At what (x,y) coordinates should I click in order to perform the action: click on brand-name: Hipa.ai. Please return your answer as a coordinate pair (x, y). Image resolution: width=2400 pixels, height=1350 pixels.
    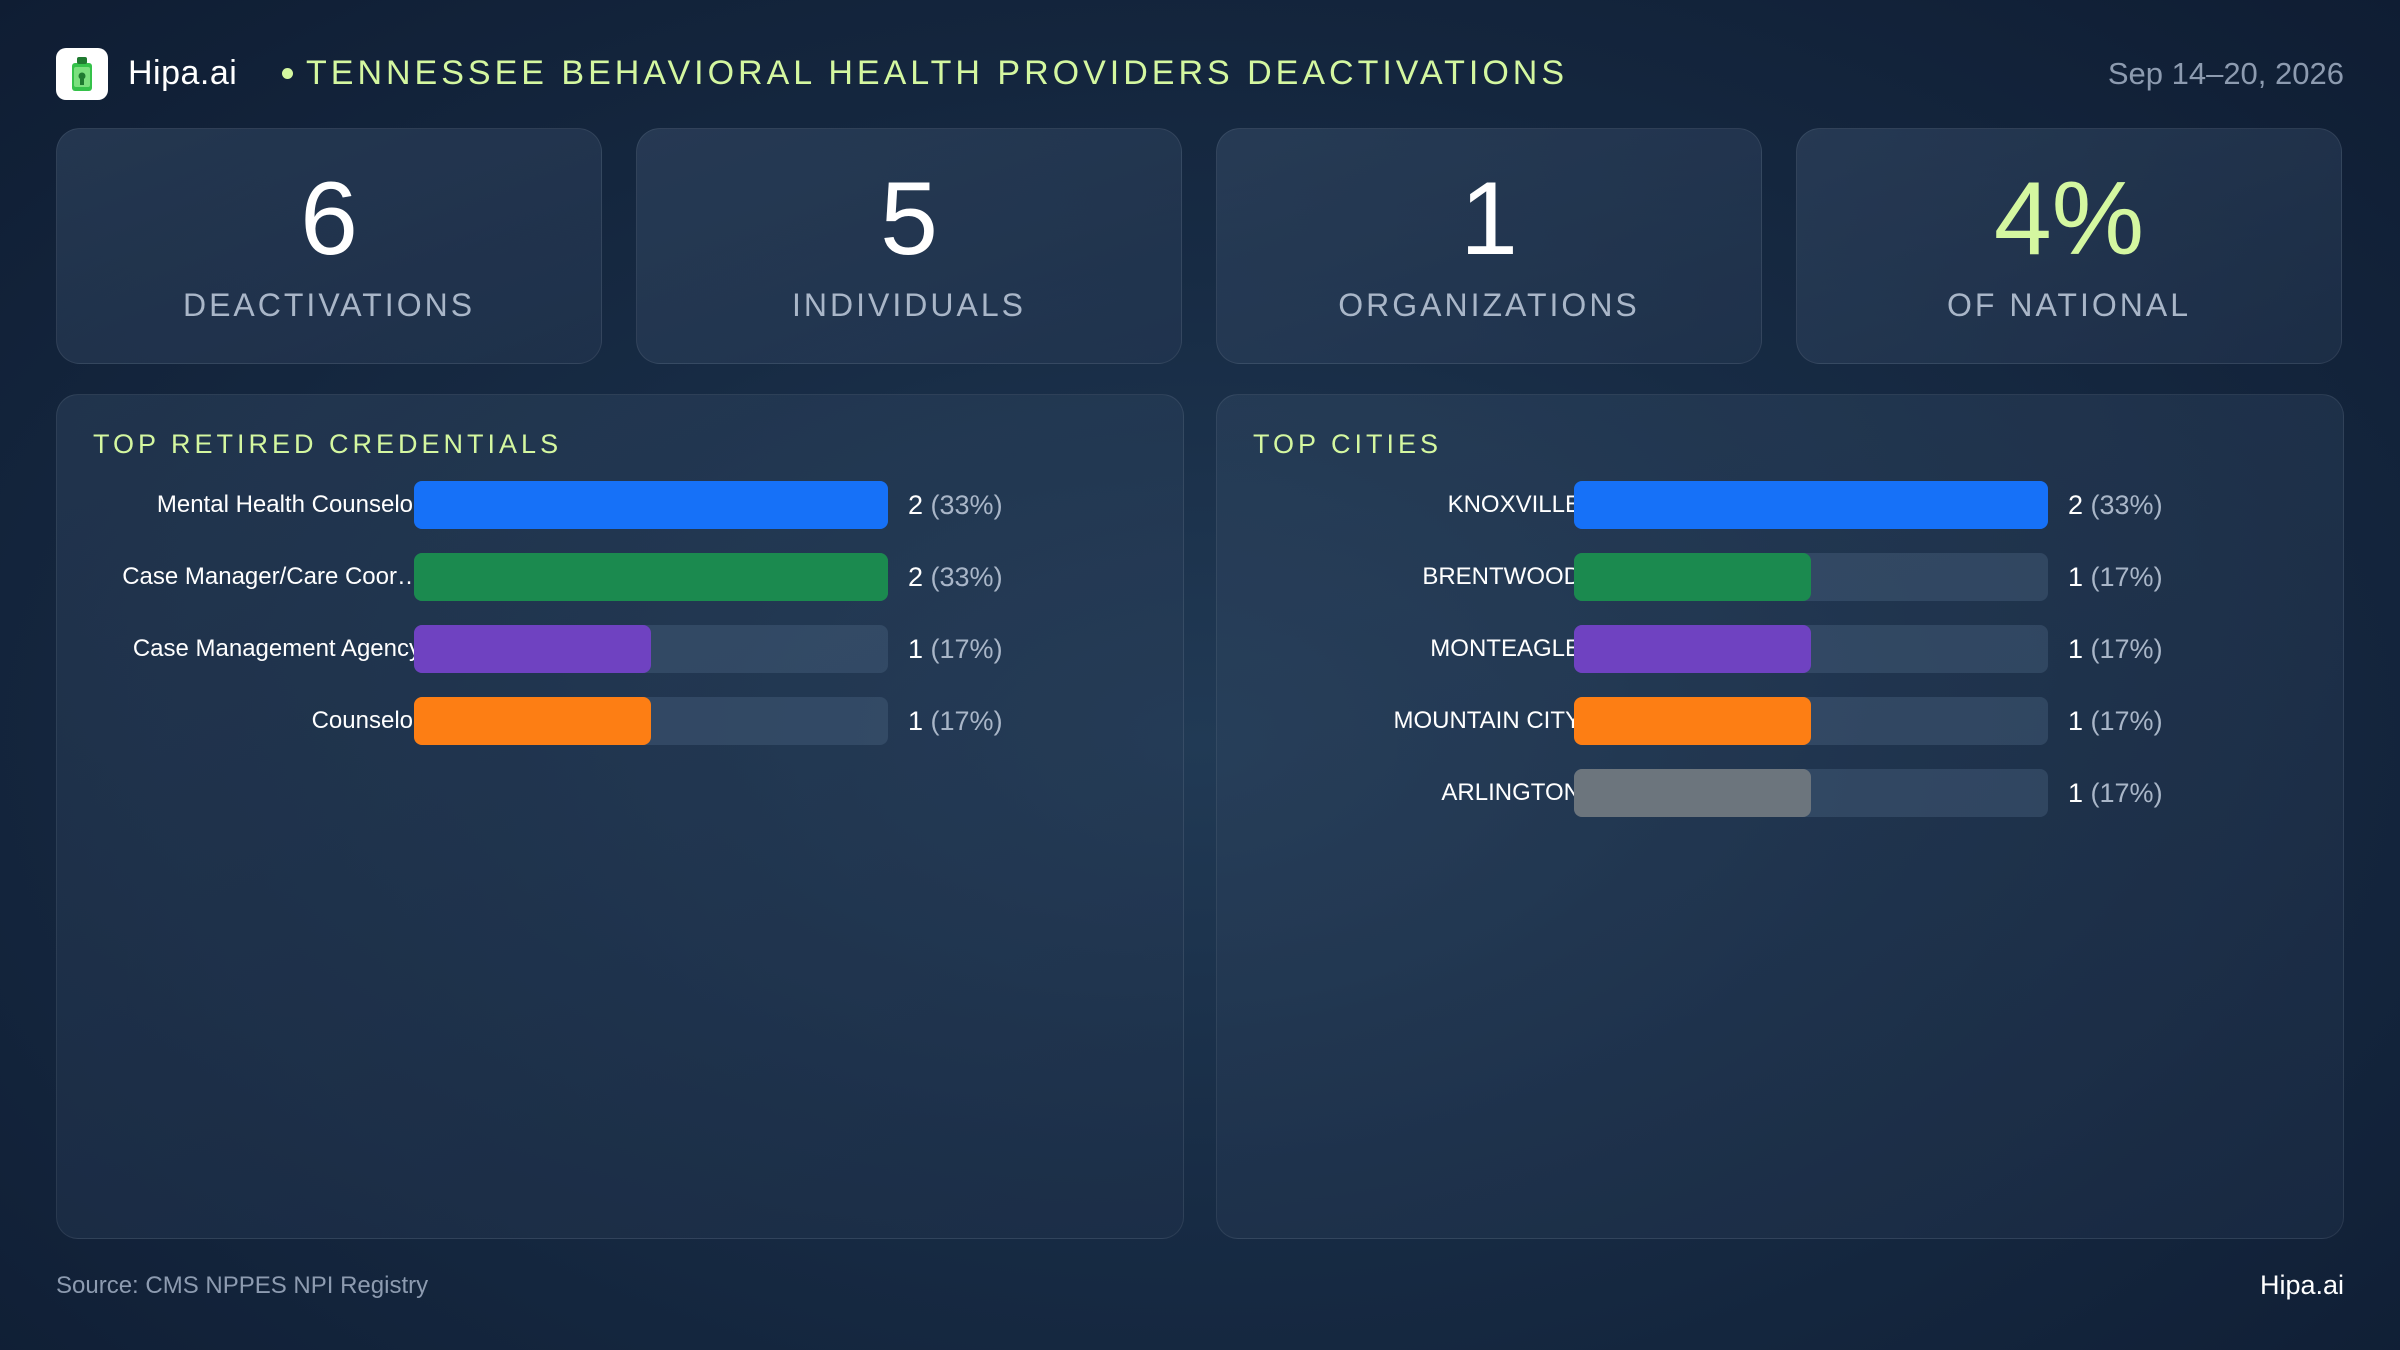
    Looking at the image, I should click on (183, 73).